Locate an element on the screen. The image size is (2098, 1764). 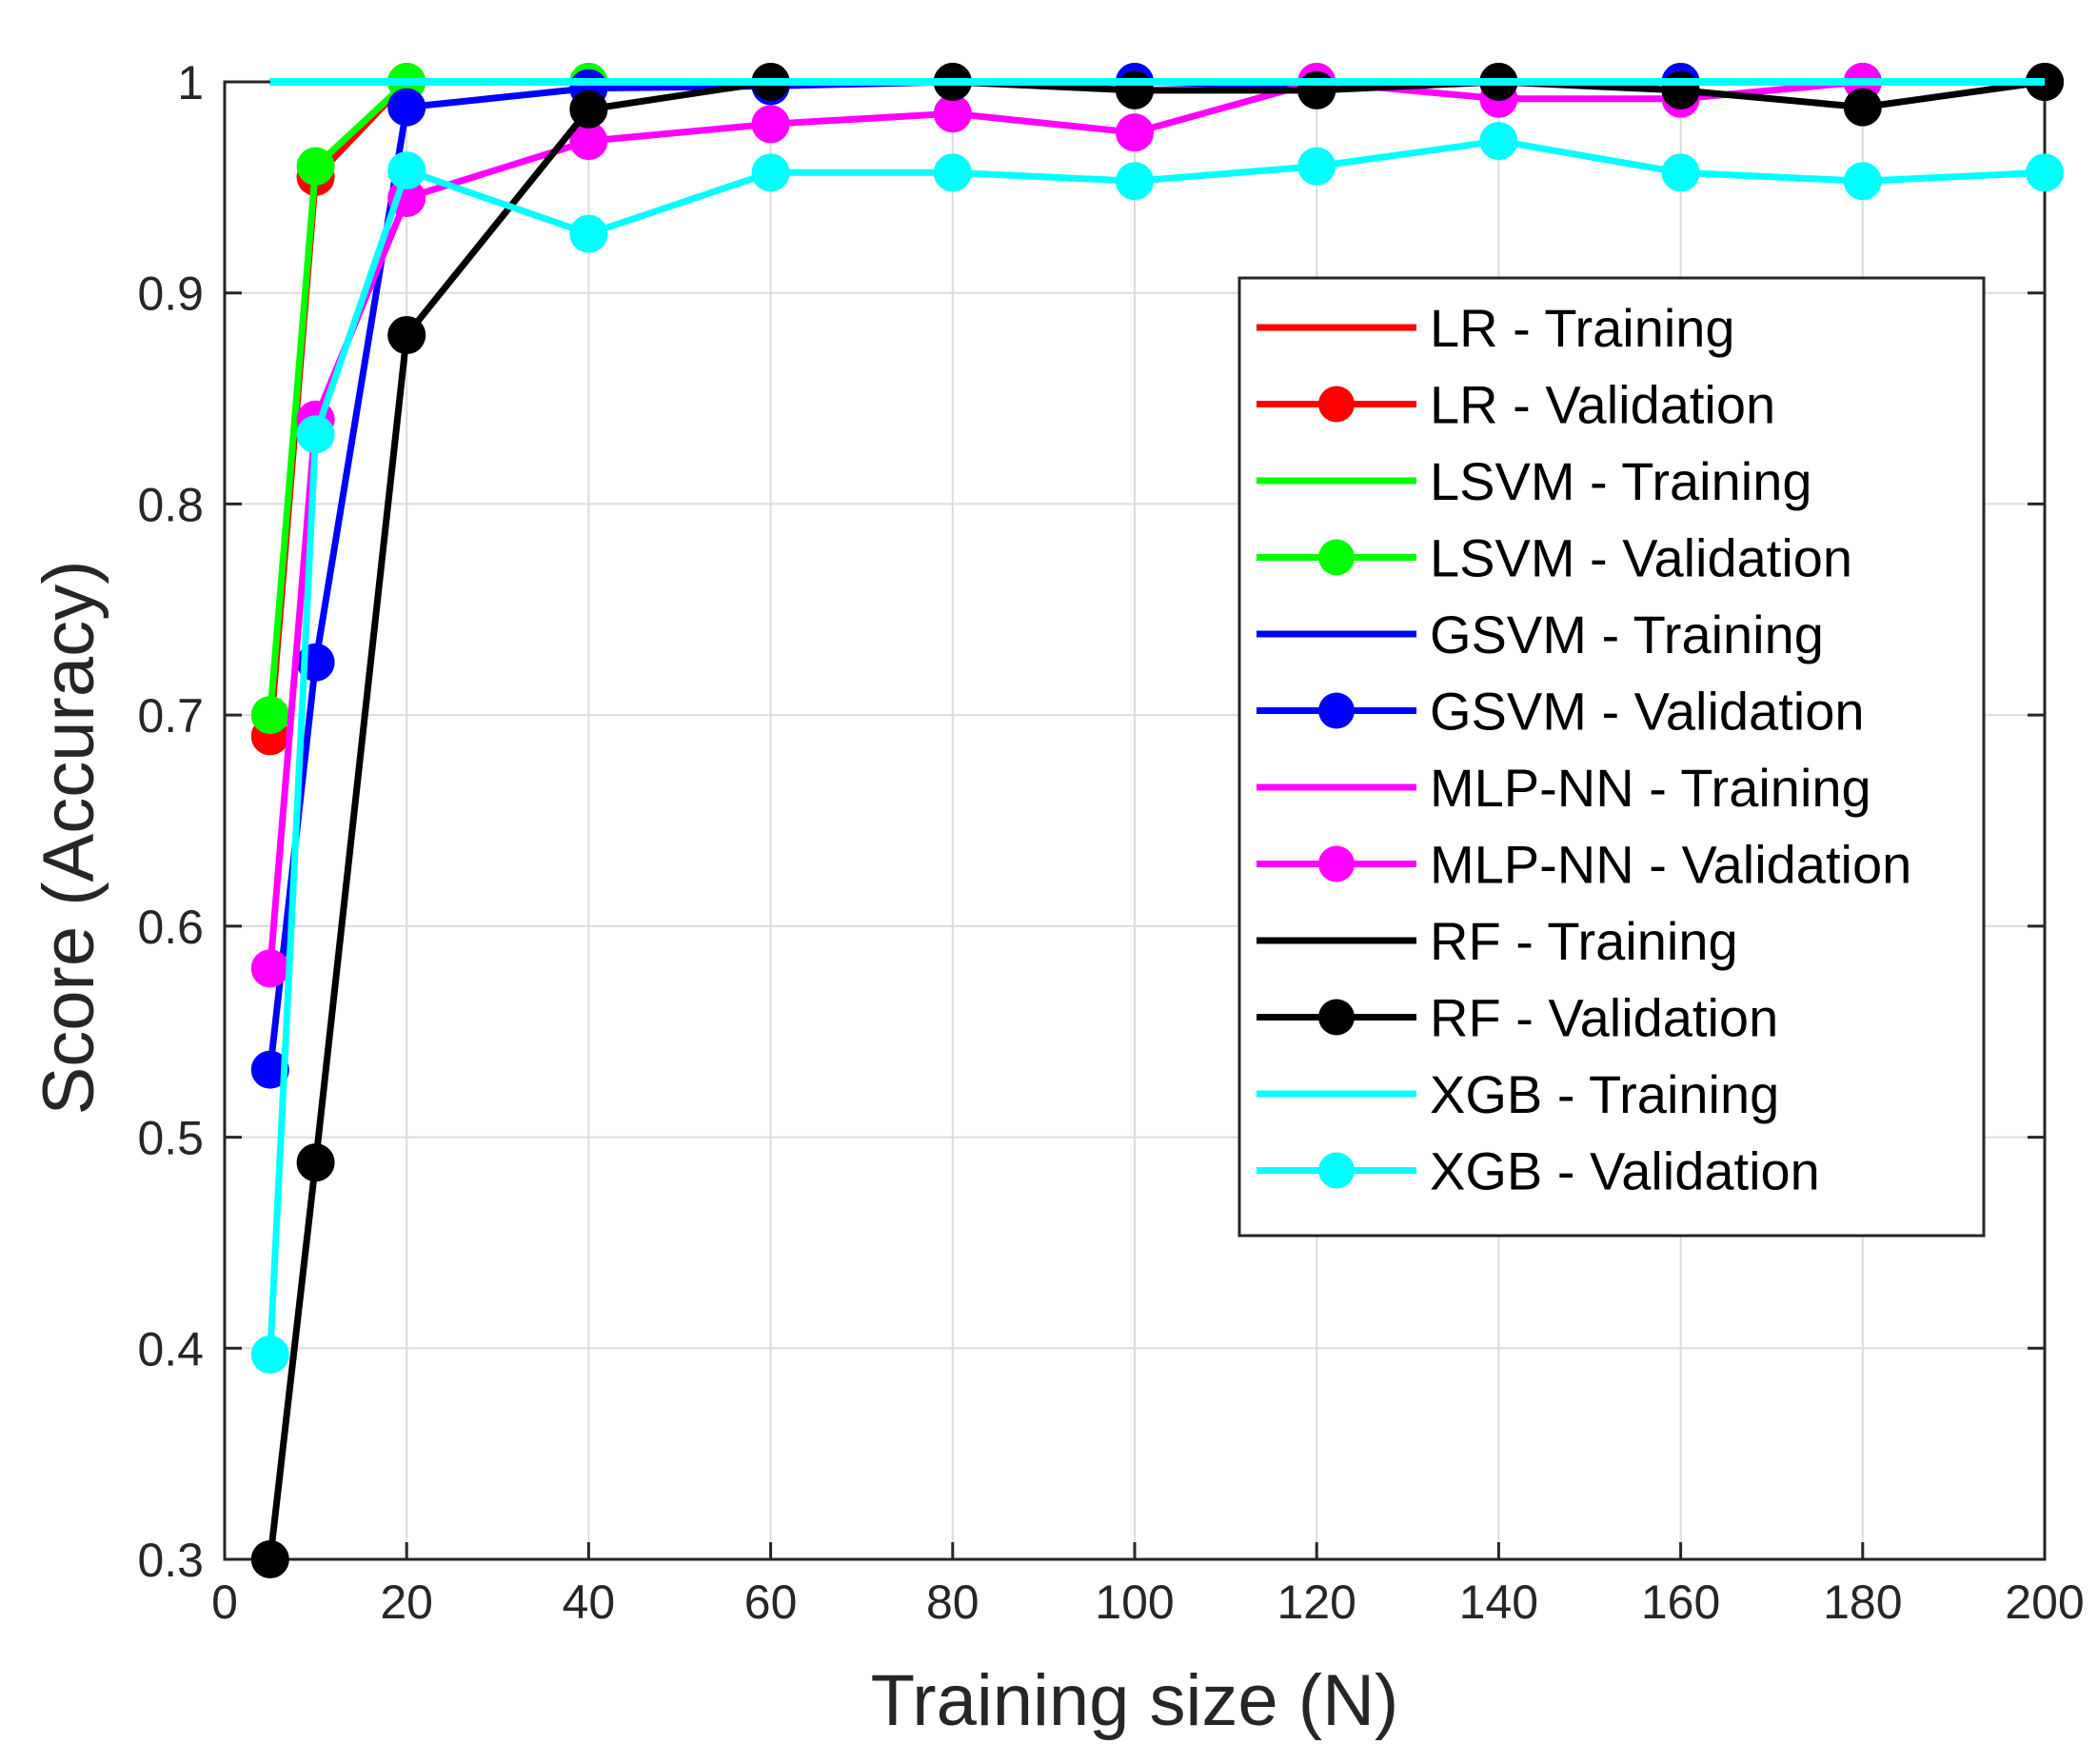
x-tick-label: 20 is located at coordinates (406, 1602).